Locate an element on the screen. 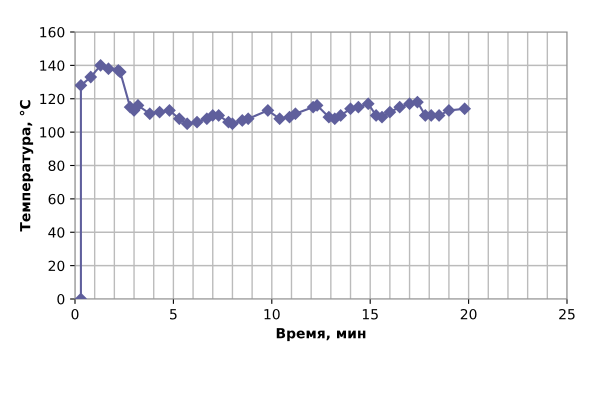  y-axis-title: Температура, °C is located at coordinates (27, 166).